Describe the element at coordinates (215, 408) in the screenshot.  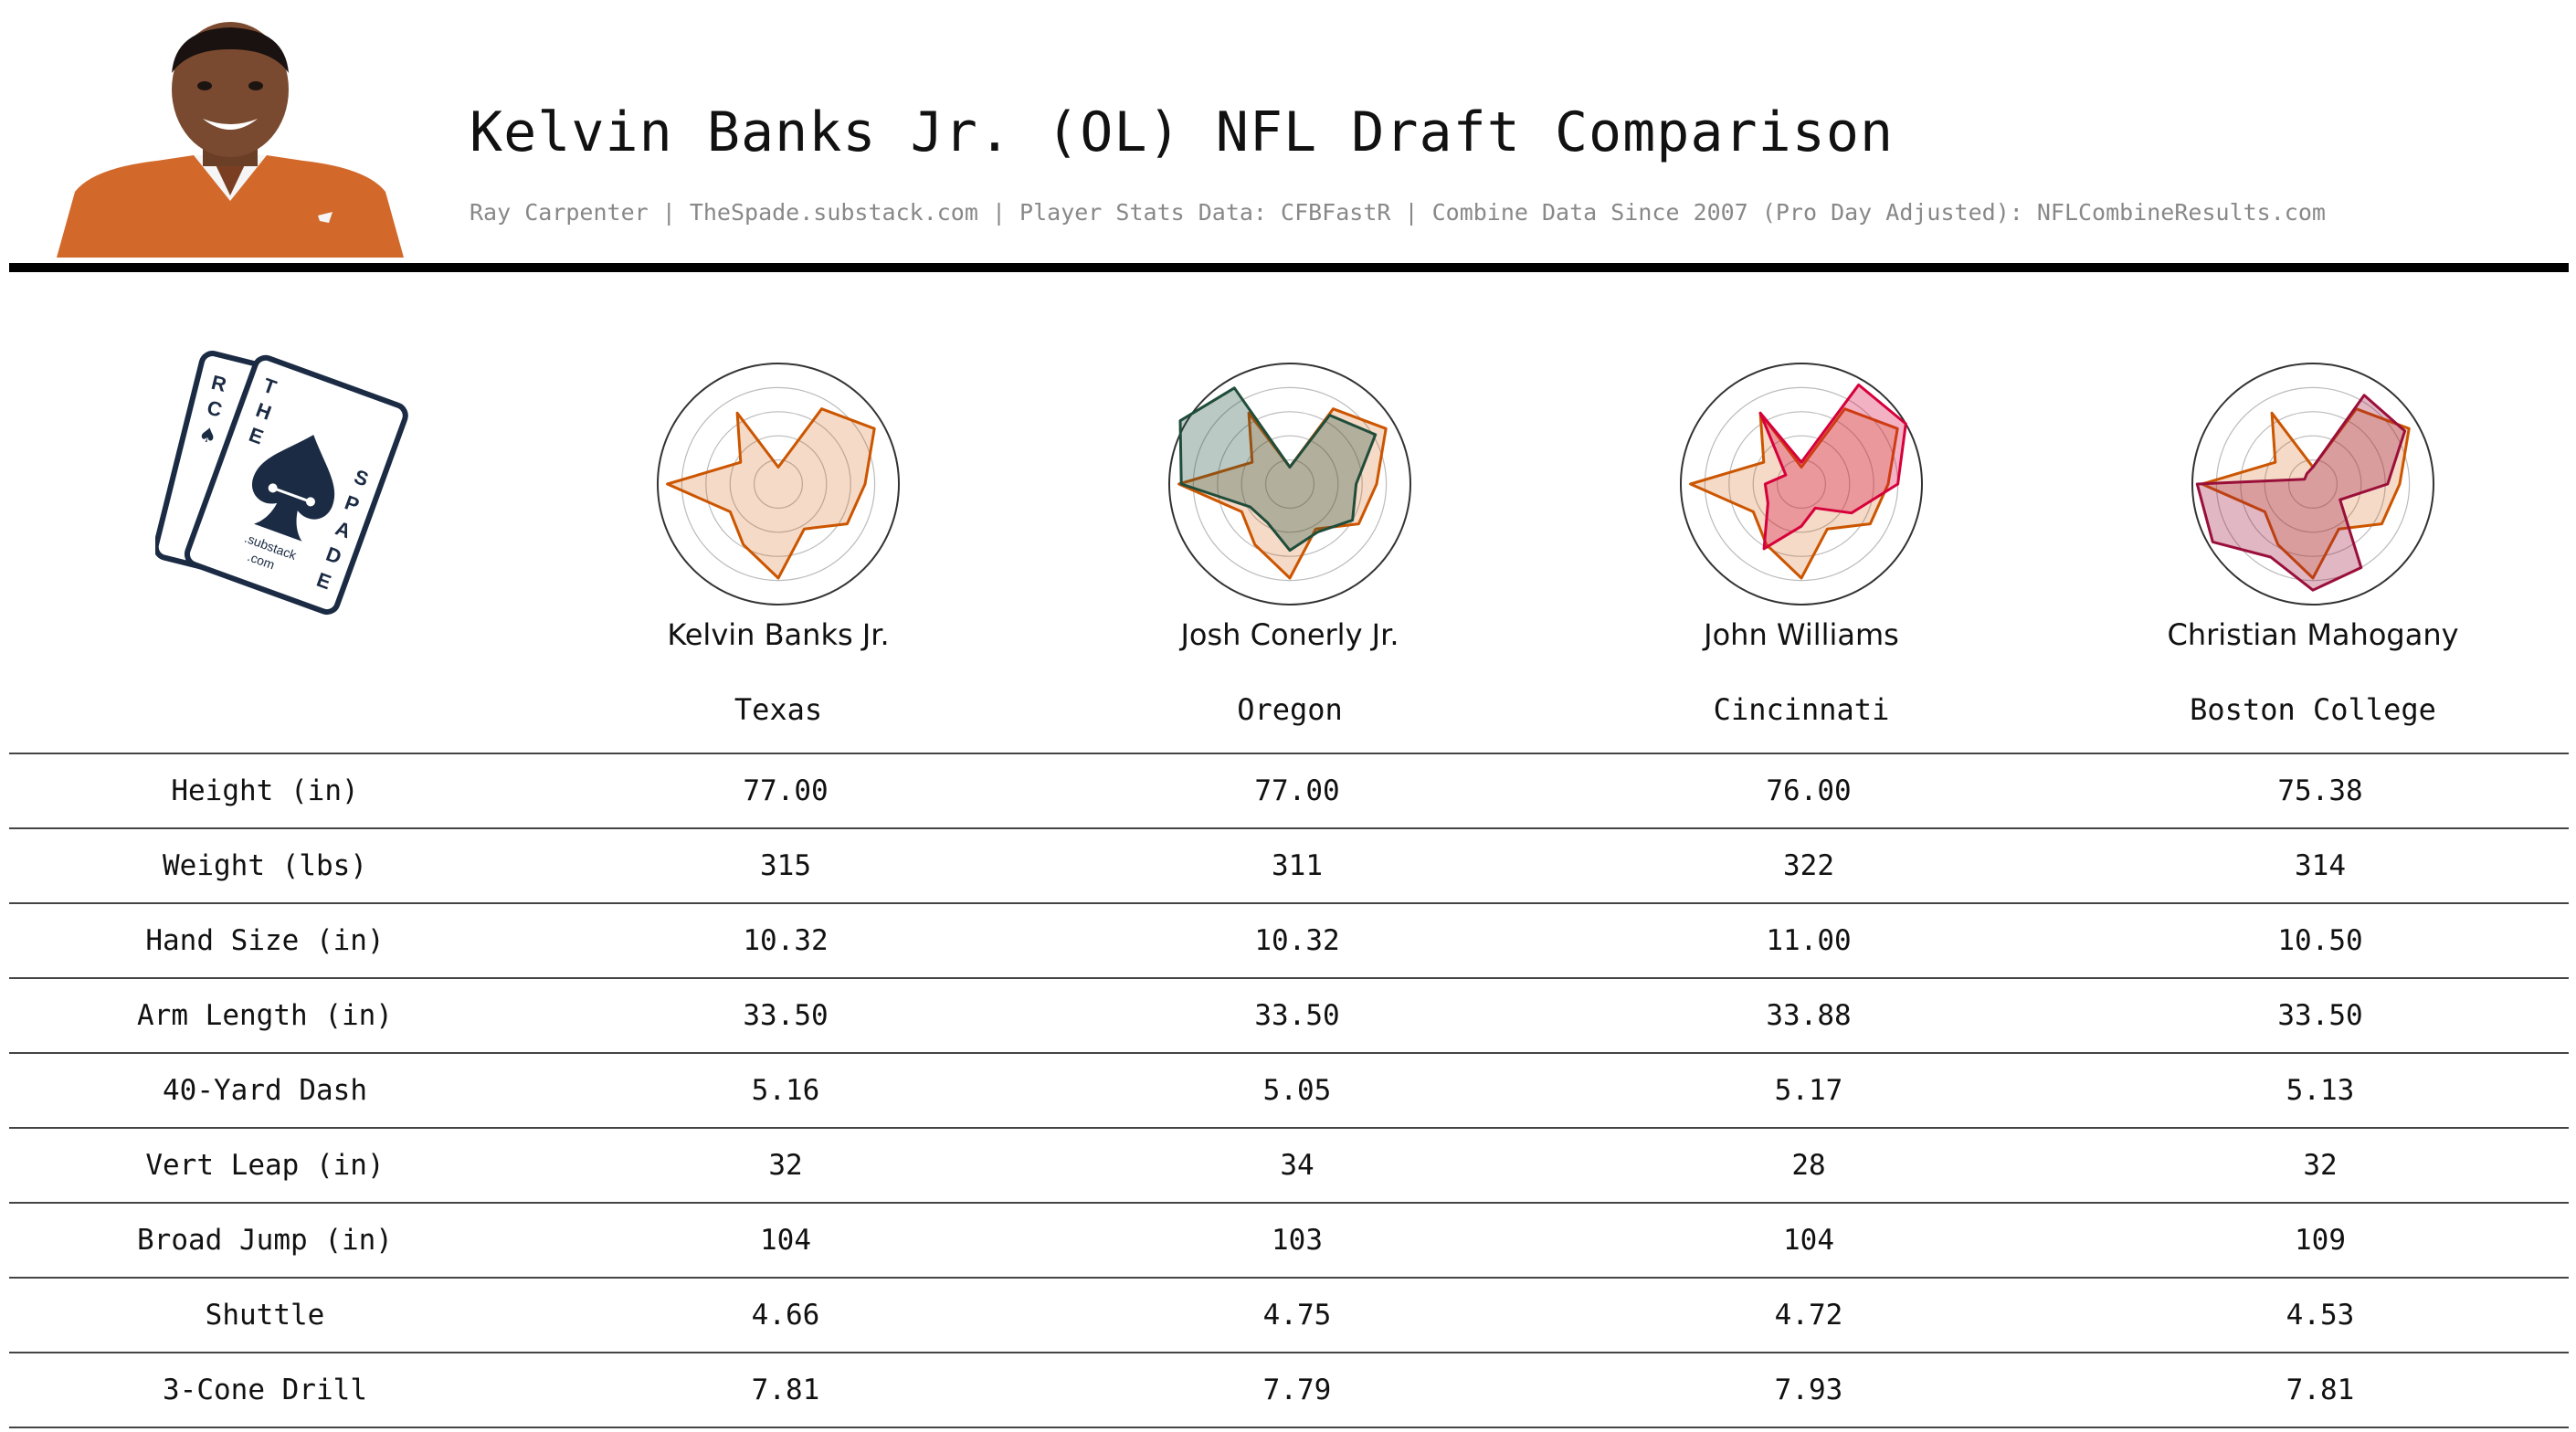
I see `logo-letter: C` at that location.